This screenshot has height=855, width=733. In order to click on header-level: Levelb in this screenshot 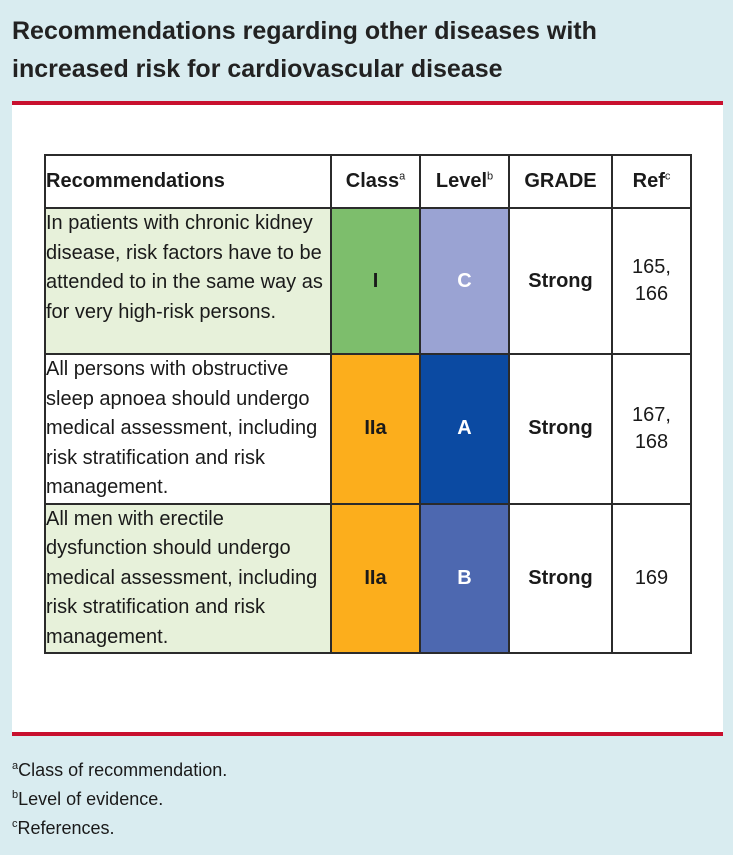, I will do `click(464, 181)`.